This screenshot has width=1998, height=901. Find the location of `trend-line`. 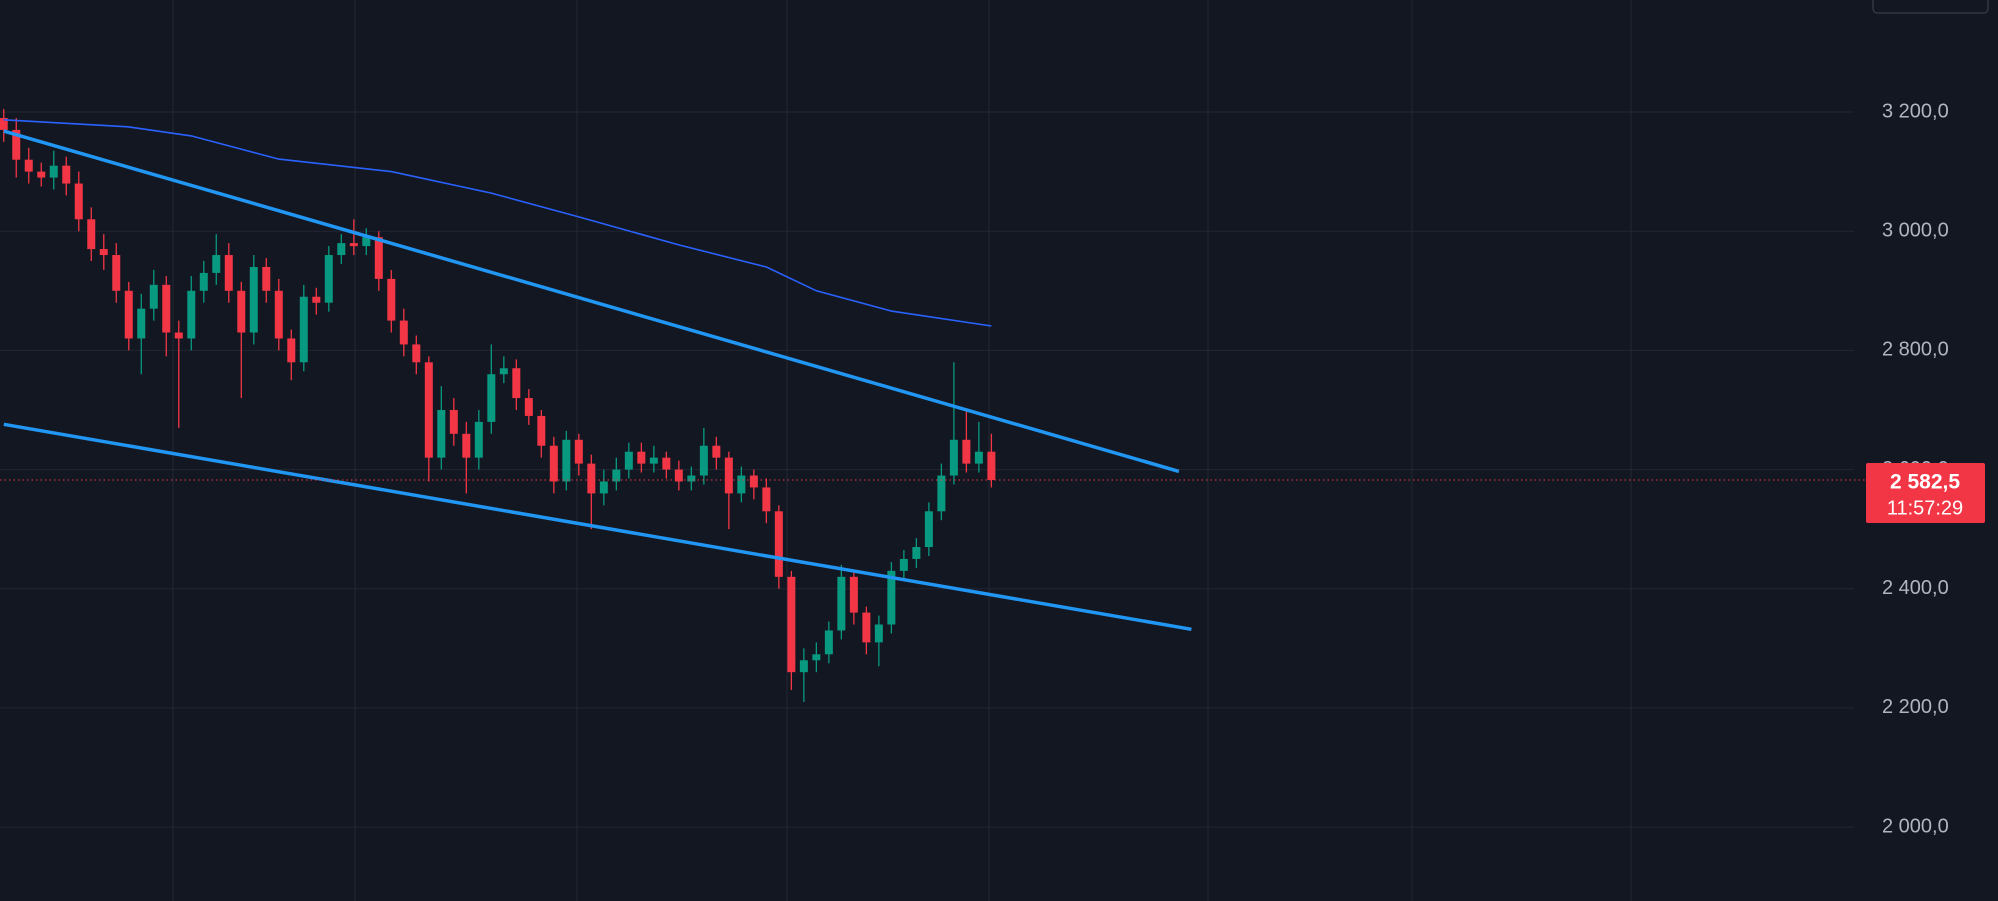

trend-line is located at coordinates (597, 527).